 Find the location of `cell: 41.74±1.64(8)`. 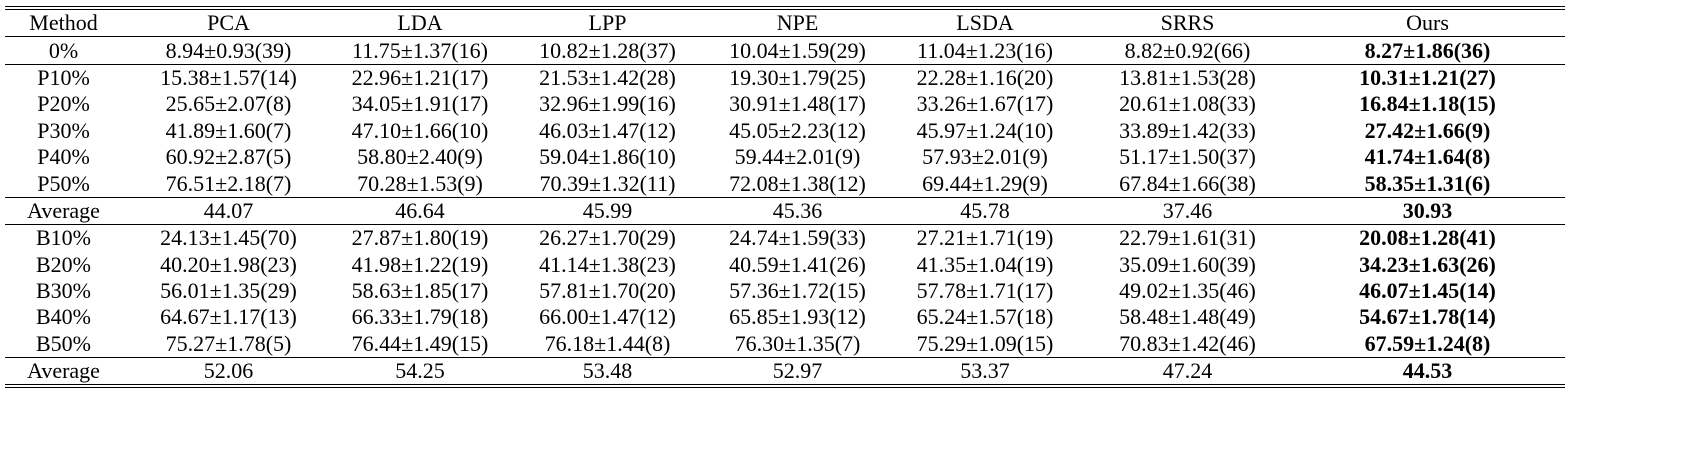

cell: 41.74±1.64(8) is located at coordinates (1427, 157).